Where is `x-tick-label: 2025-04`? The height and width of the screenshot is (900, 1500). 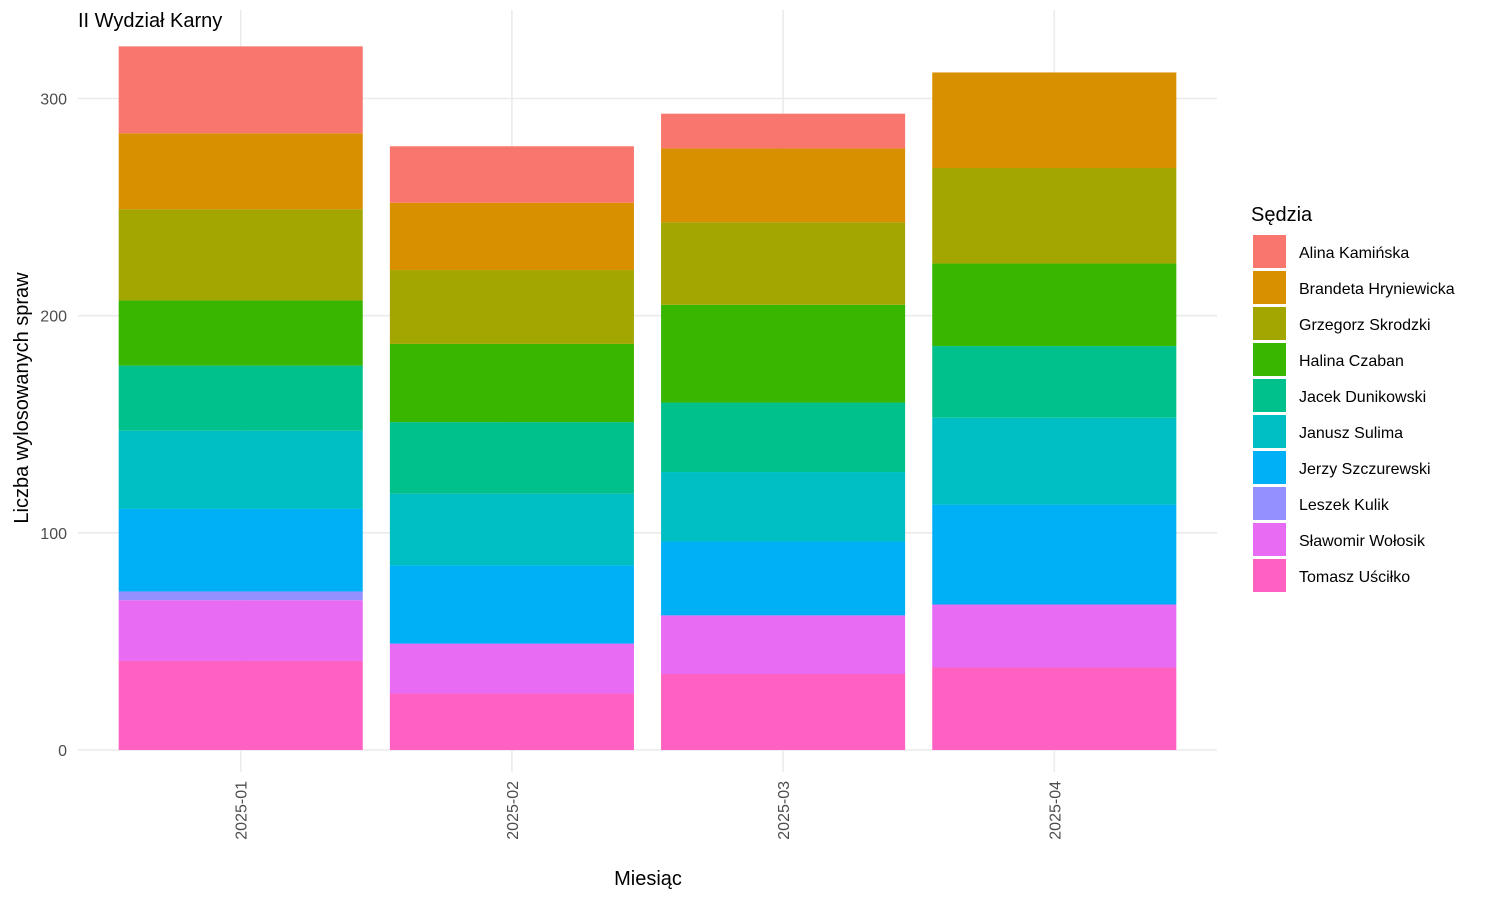 x-tick-label: 2025-04 is located at coordinates (1055, 810).